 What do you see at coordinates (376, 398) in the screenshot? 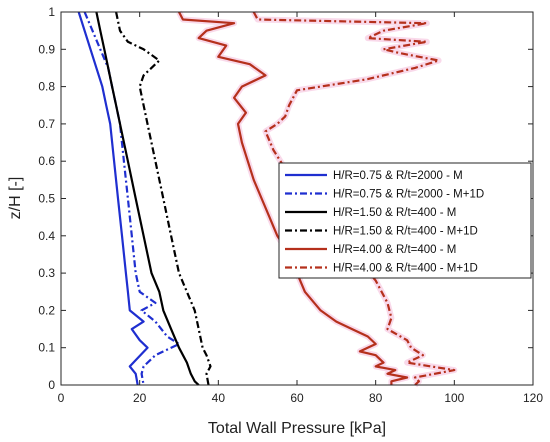
I see `x-tick-label: 80` at bounding box center [376, 398].